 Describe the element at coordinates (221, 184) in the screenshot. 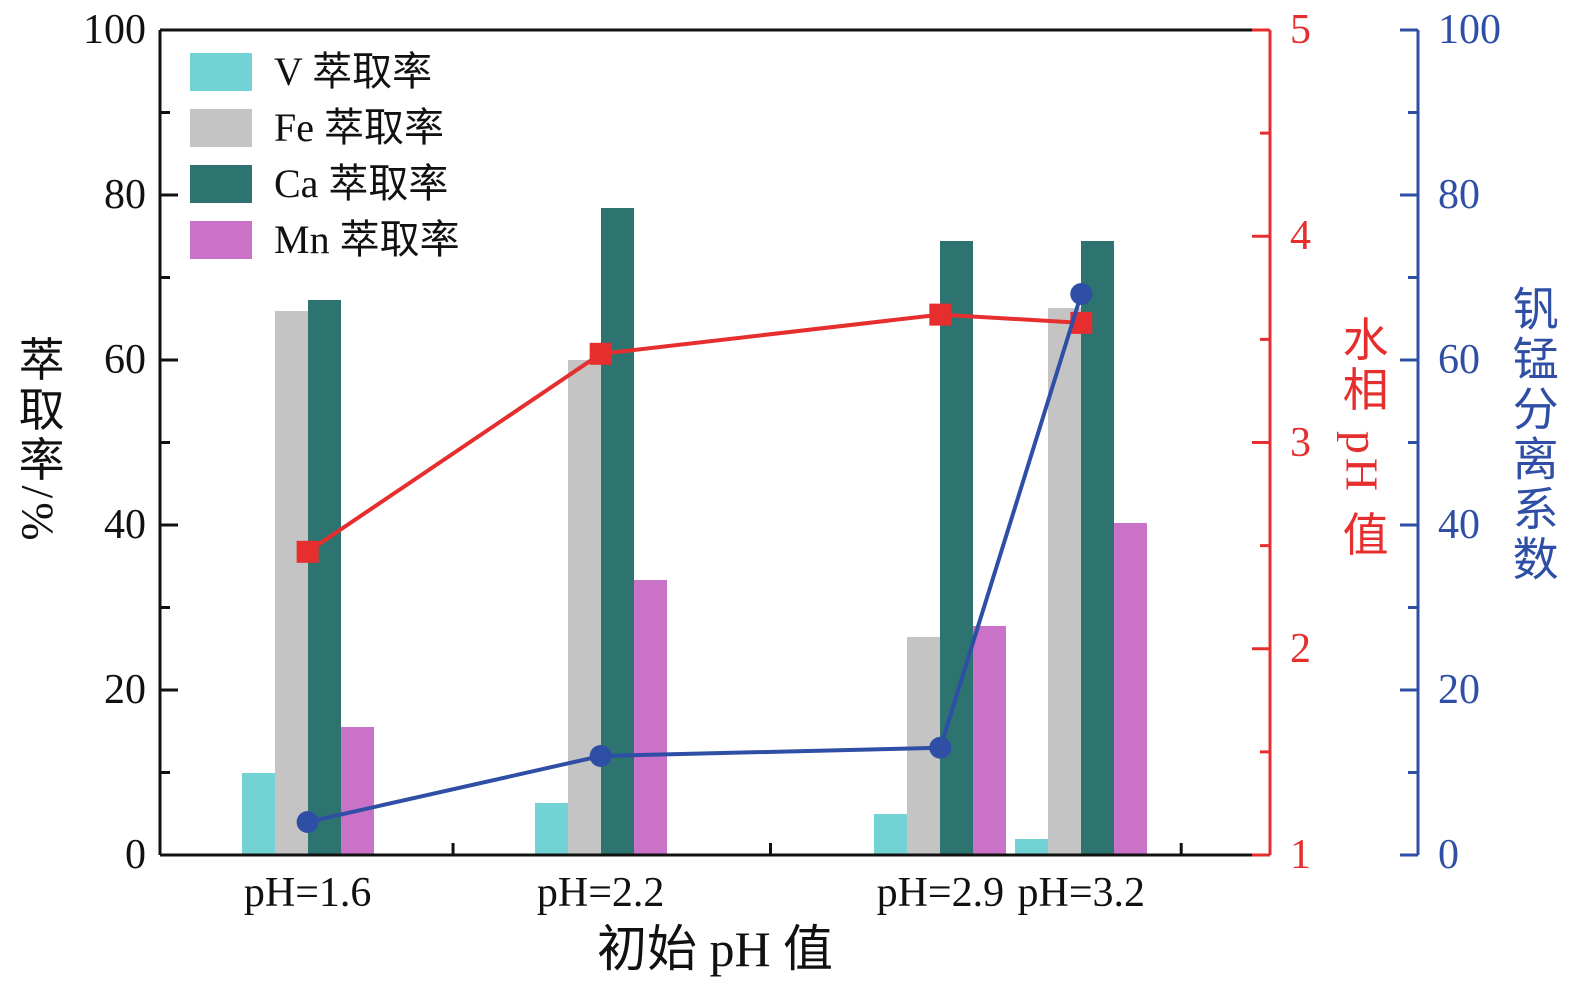

I see `legend-swatch-ca` at that location.